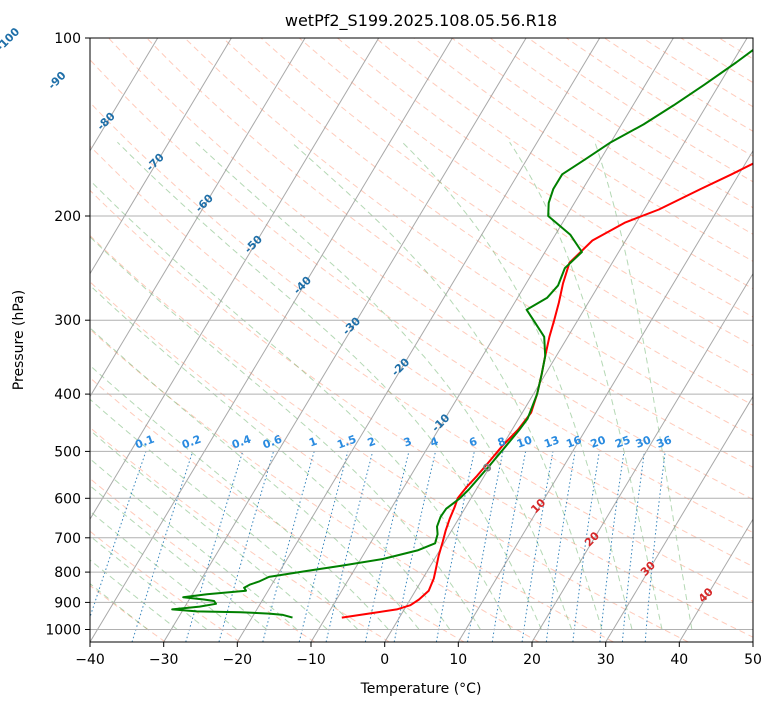 This screenshot has height=708, width=775. What do you see at coordinates (311, 660) in the screenshot?
I see `x-tick-label: −10` at bounding box center [311, 660].